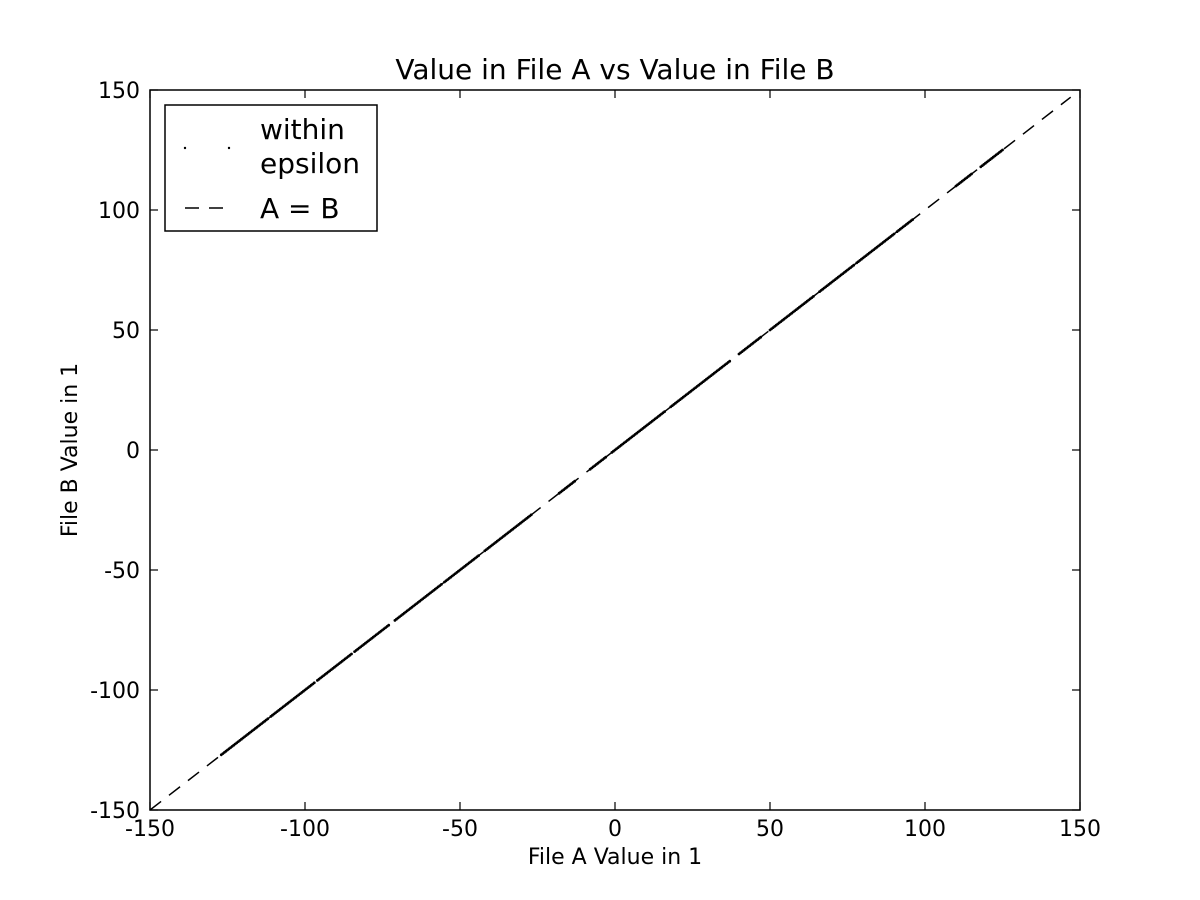 This screenshot has height=900, width=1200. I want to click on legend-label-a-equals-b: A = B, so click(300, 208).